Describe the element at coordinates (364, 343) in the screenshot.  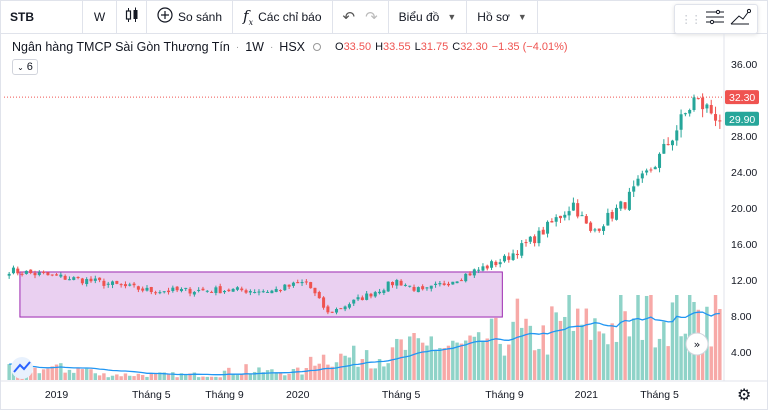
I see `volume-ma-line` at that location.